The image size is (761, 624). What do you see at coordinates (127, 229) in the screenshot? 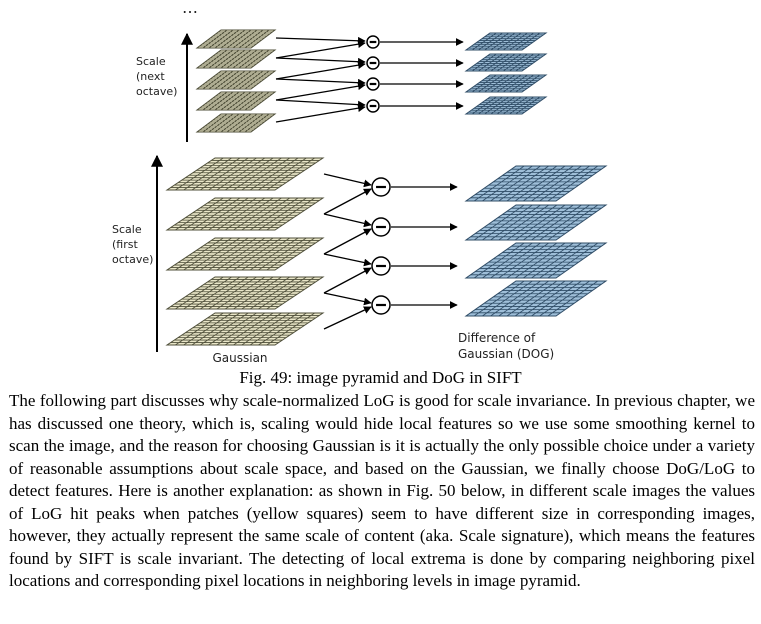
I see `label-first-octave-line1: Scale` at bounding box center [127, 229].